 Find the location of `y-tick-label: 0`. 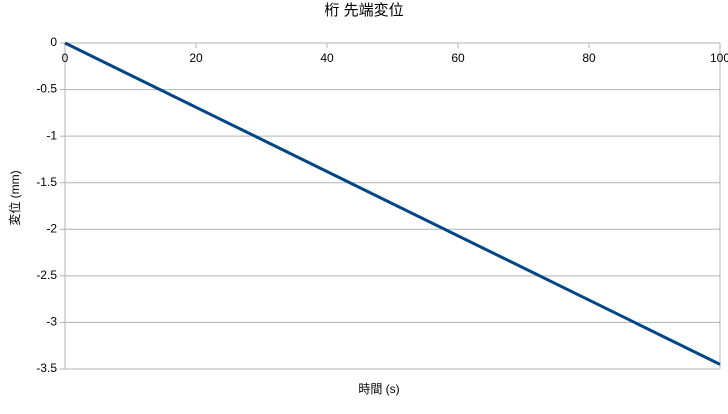

y-tick-label: 0 is located at coordinates (53, 42).